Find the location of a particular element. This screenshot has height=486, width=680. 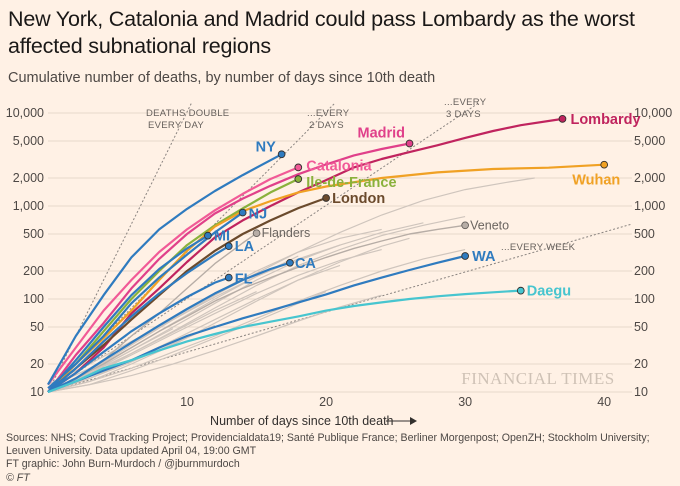

series-endpoint-london is located at coordinates (326, 198).